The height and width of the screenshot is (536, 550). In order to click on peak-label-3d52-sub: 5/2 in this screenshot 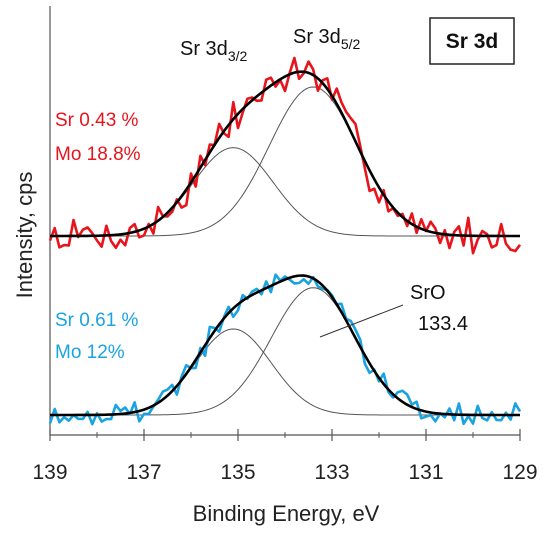, I will do `click(351, 44)`.